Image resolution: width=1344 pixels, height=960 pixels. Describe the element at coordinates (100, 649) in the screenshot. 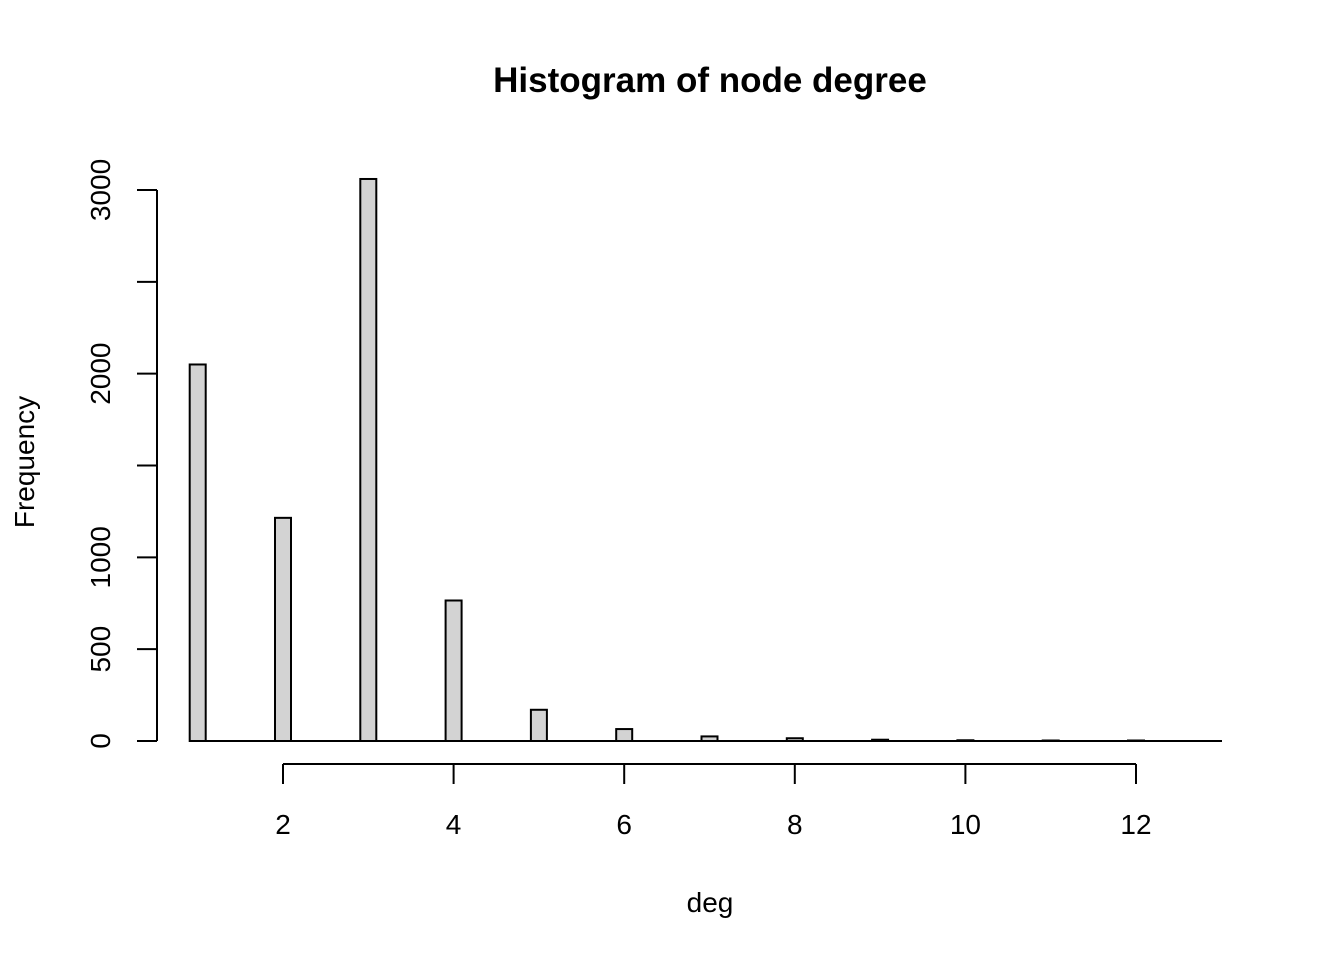

I see `y-tick-label-500: 500` at that location.